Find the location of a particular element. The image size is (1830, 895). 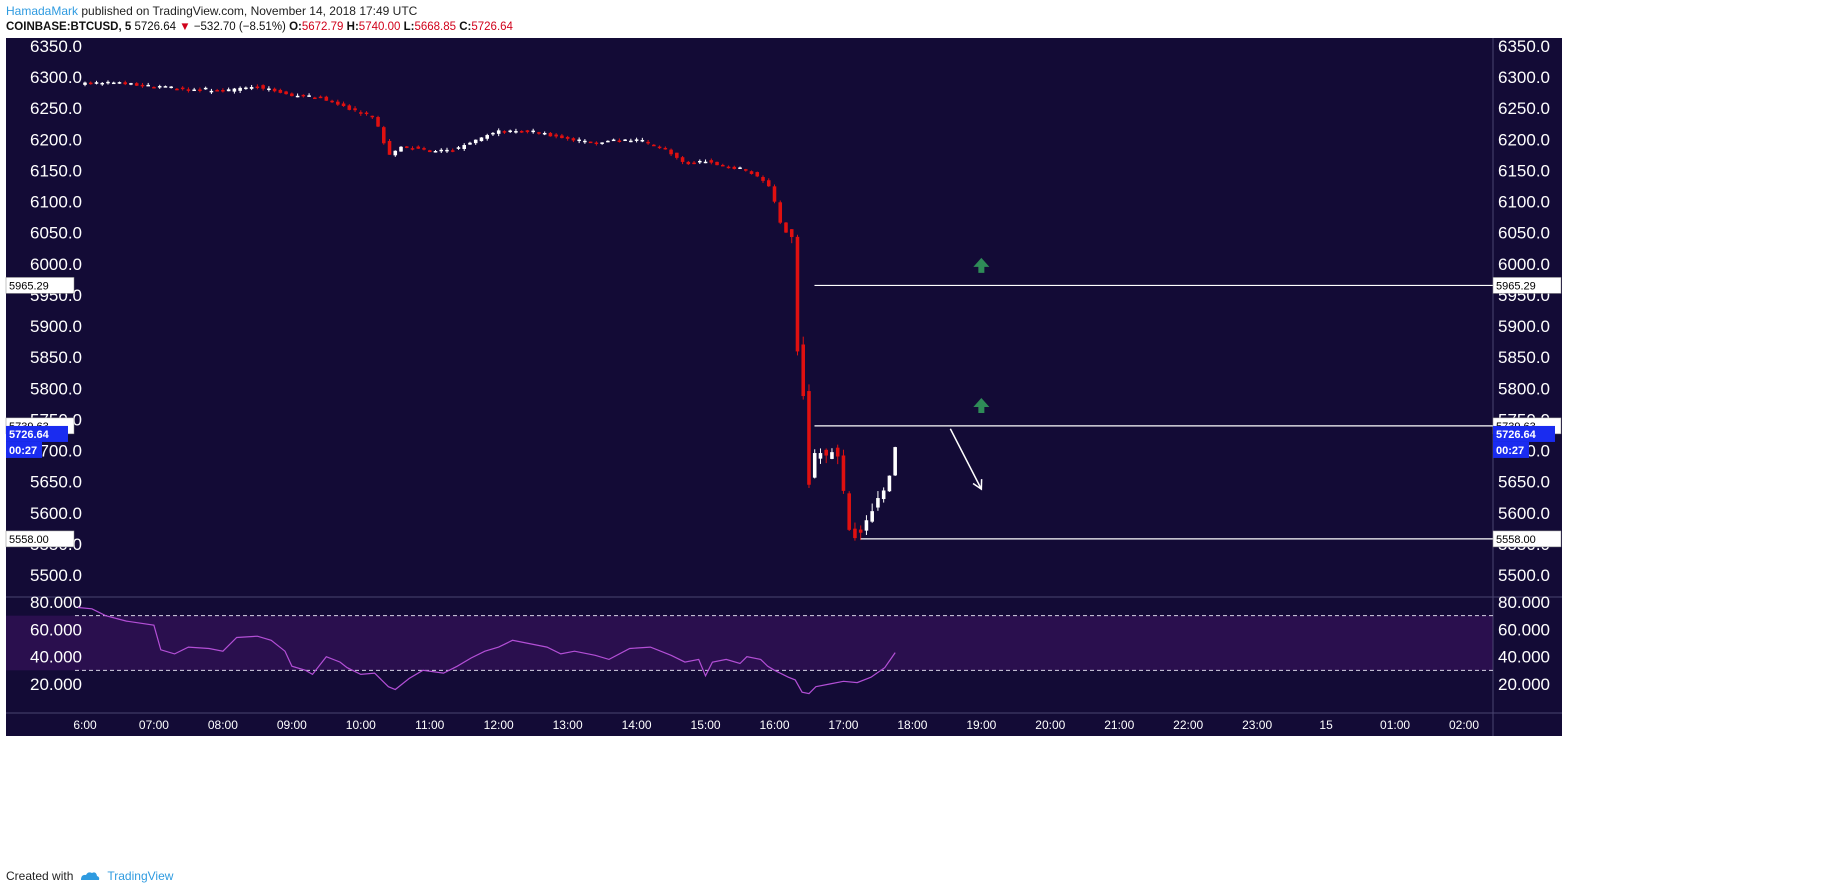

level-tag-right is located at coordinates (1527, 285).